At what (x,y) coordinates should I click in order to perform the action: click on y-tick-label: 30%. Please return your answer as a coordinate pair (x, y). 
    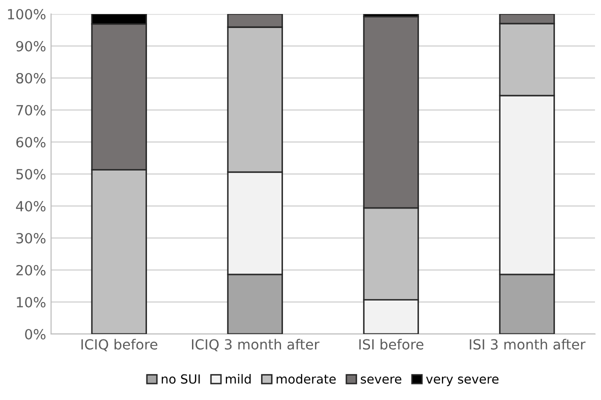
    Looking at the image, I should click on (31, 238).